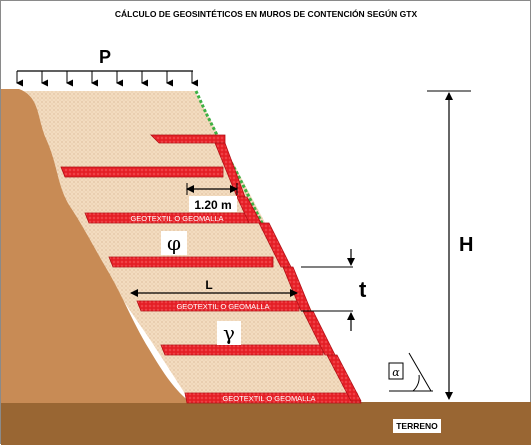 The image size is (531, 445). Describe the element at coordinates (105, 57) in the screenshot. I see `load-label: P` at that location.